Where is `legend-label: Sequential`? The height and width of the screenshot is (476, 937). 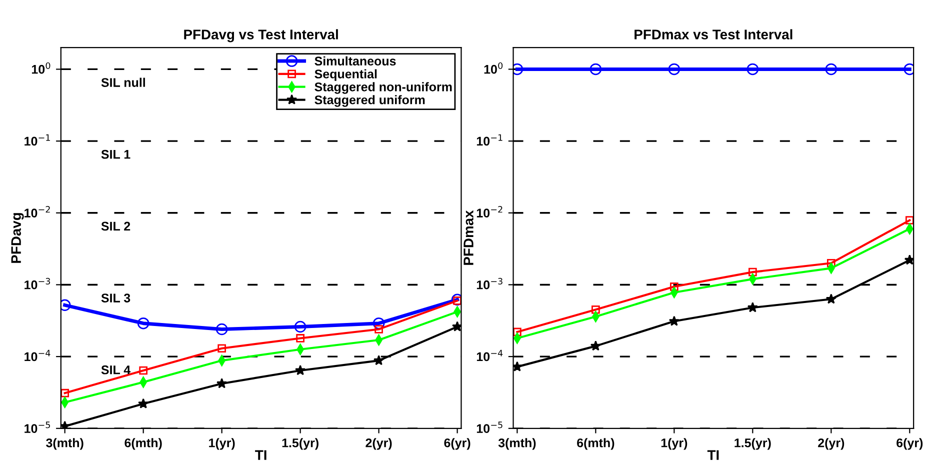
legend-label: Sequential is located at coordinates (345, 75).